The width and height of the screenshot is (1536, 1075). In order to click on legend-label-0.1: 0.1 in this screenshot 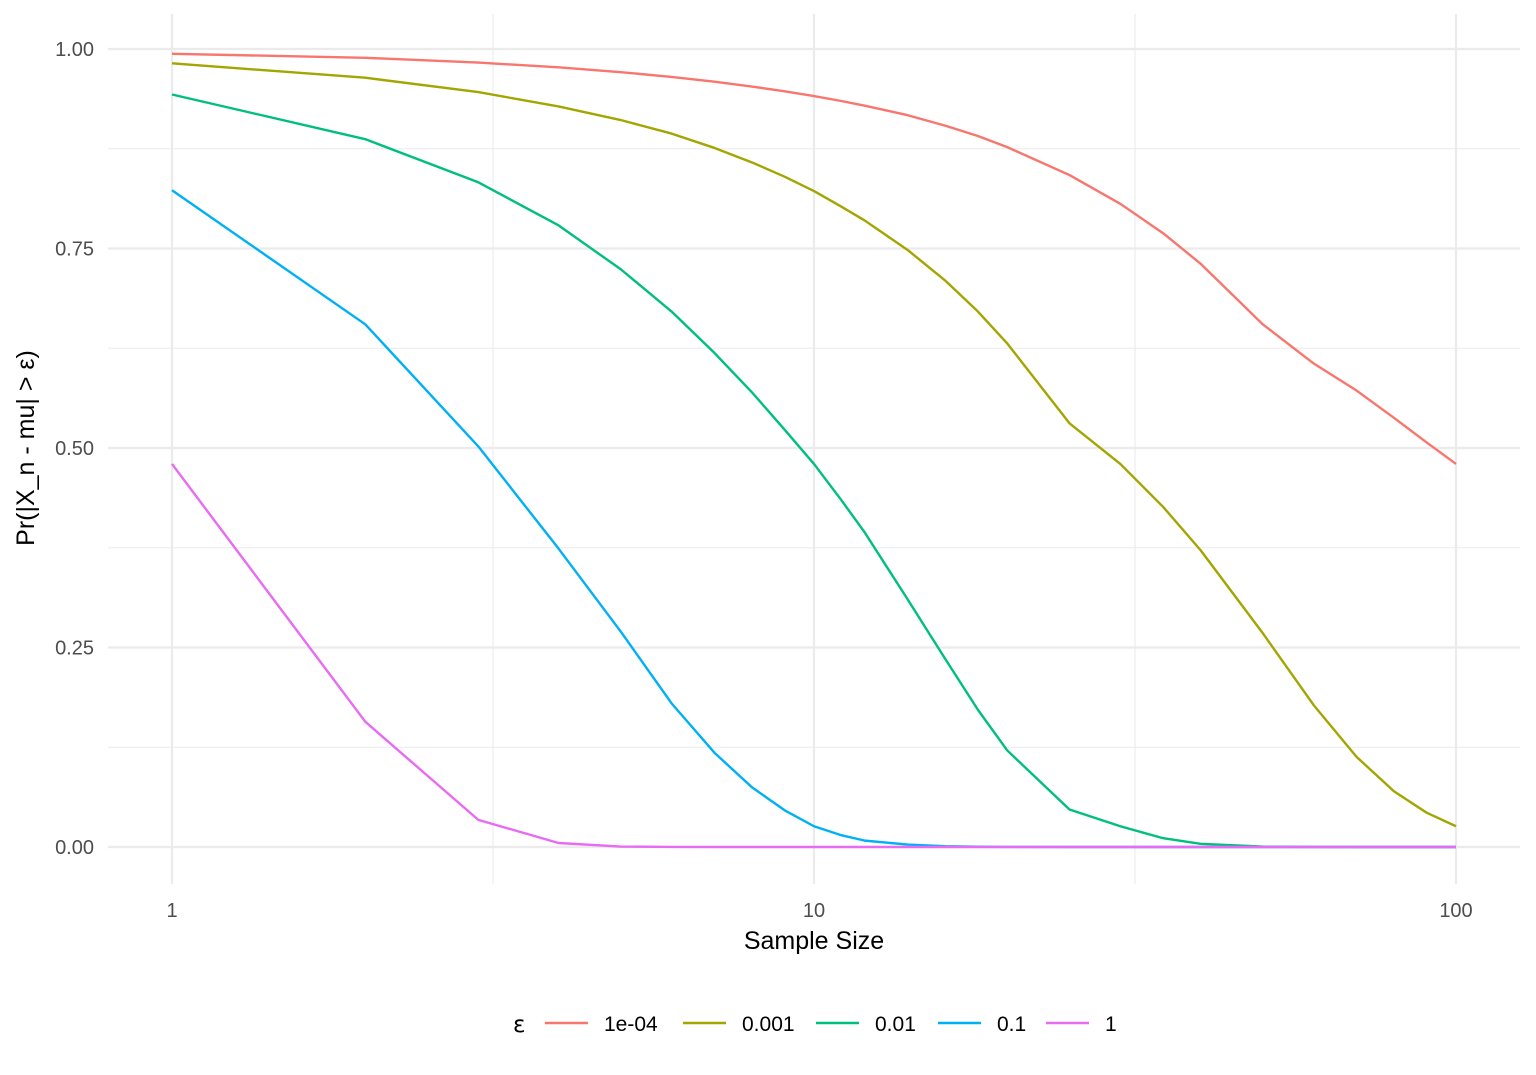, I will do `click(1011, 1024)`.